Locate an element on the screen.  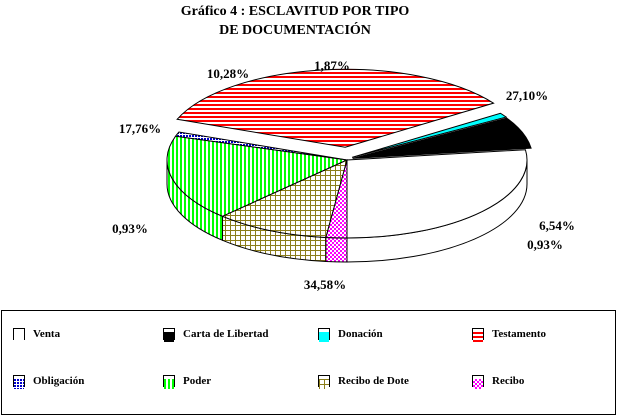
chart-title-line-2: DE DOCUMENTACIÓN is located at coordinates (295, 30).